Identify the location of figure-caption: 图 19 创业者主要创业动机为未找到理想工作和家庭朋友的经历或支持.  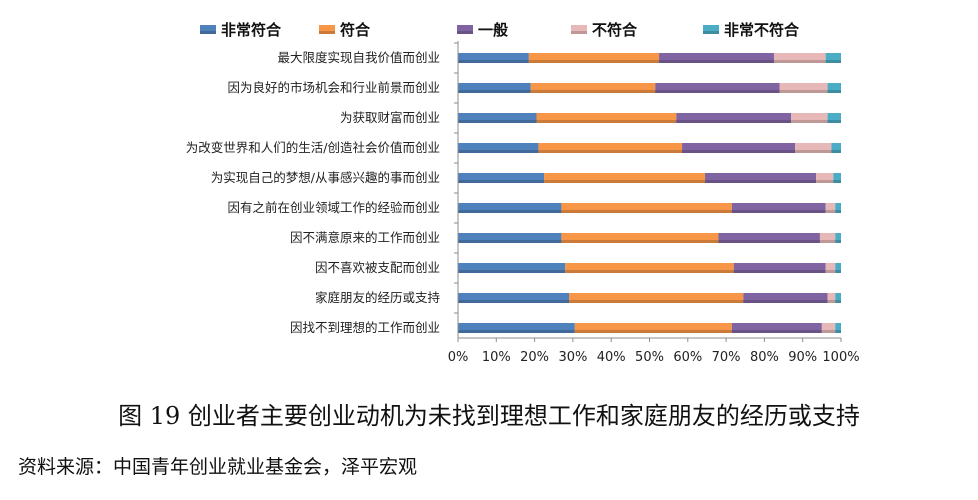
(489, 416).